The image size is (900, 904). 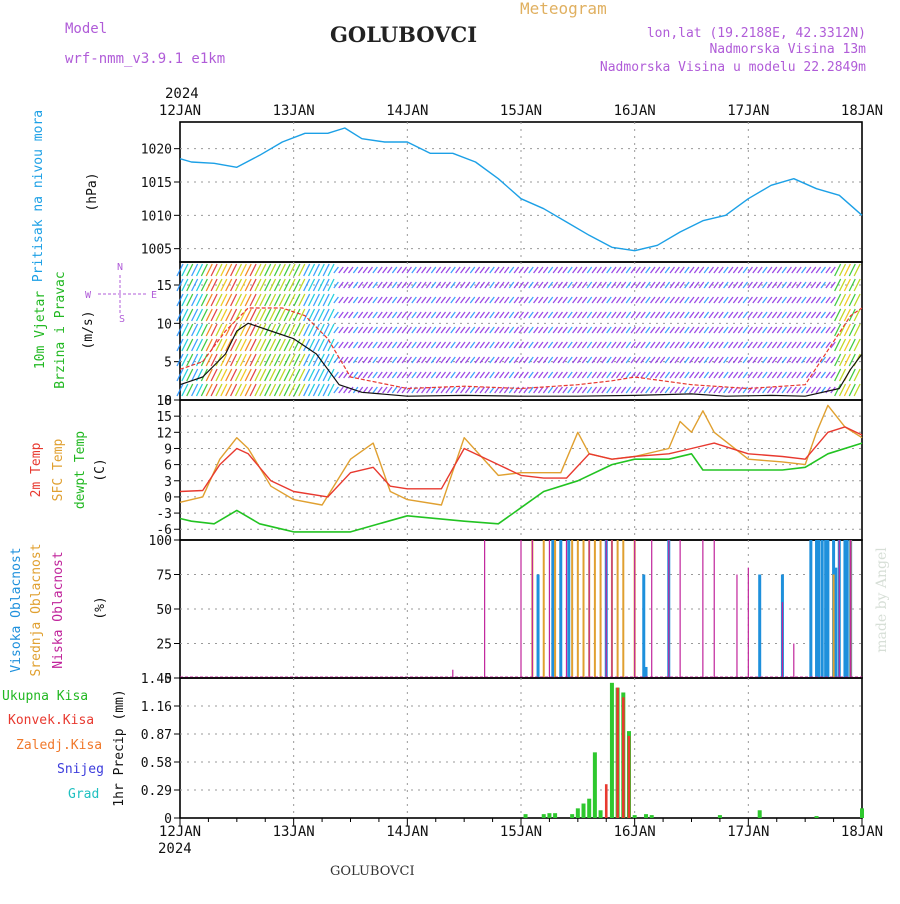 What do you see at coordinates (80, 470) in the screenshot?
I see `temp-dewpt-label: dewpt Temp` at bounding box center [80, 470].